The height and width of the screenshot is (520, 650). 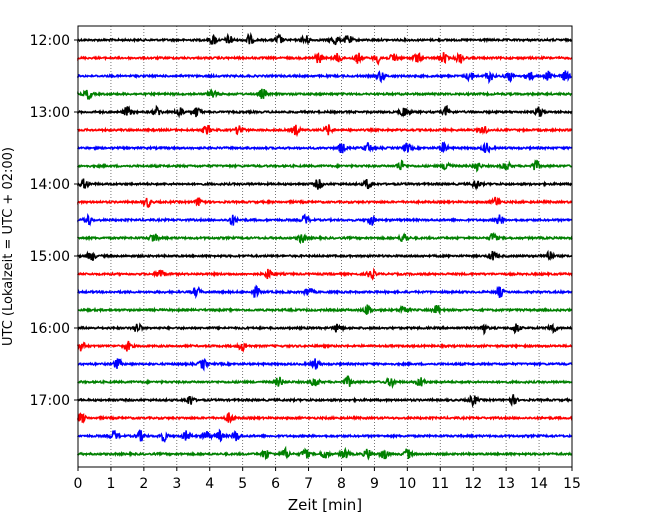 What do you see at coordinates (209, 484) in the screenshot?
I see `x-tick-label-4: 4` at bounding box center [209, 484].